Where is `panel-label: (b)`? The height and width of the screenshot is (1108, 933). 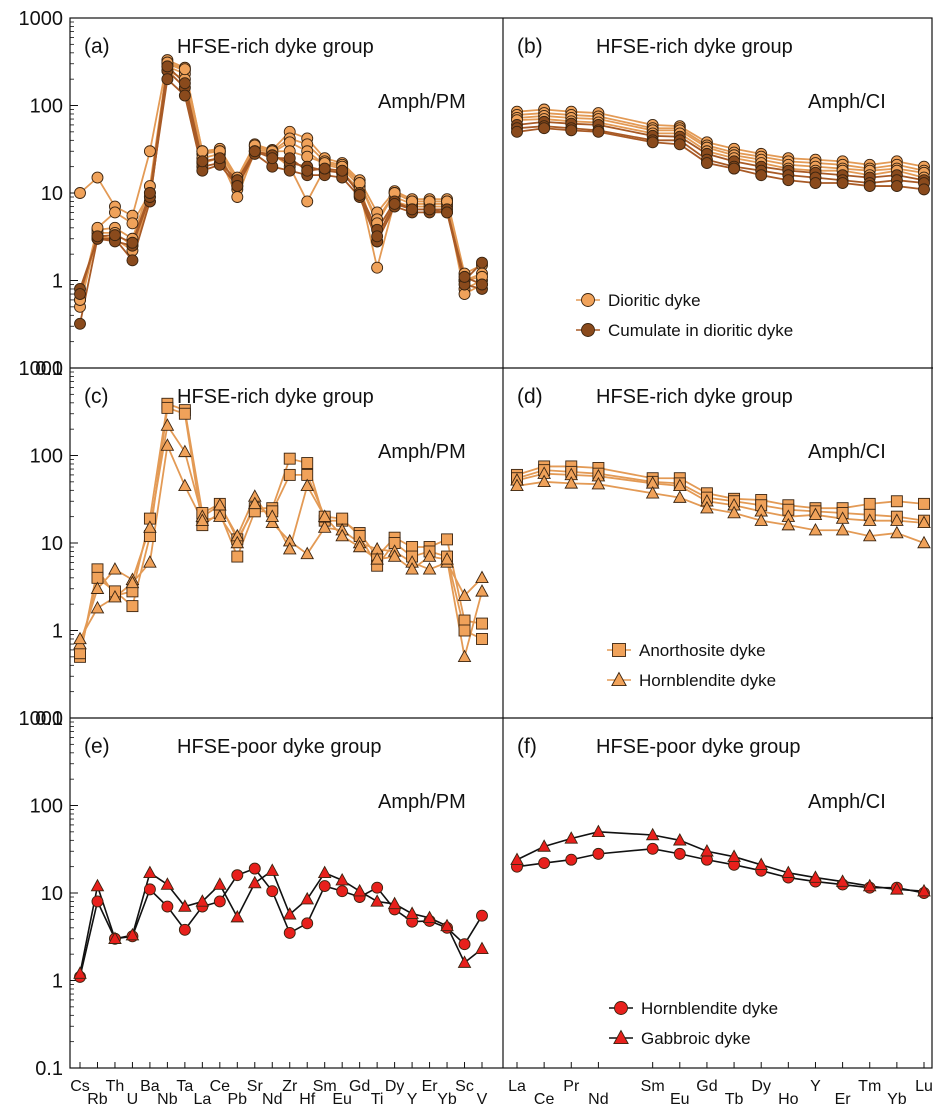
panel-label: (b) is located at coordinates (530, 46).